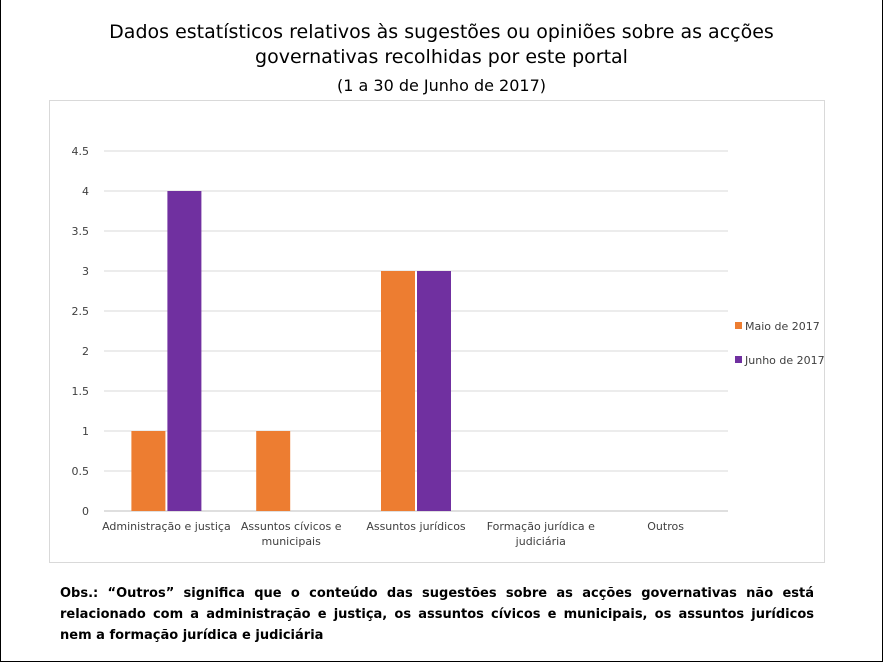  Describe the element at coordinates (85, 351) in the screenshot. I see `y-tick-label: 2` at that location.